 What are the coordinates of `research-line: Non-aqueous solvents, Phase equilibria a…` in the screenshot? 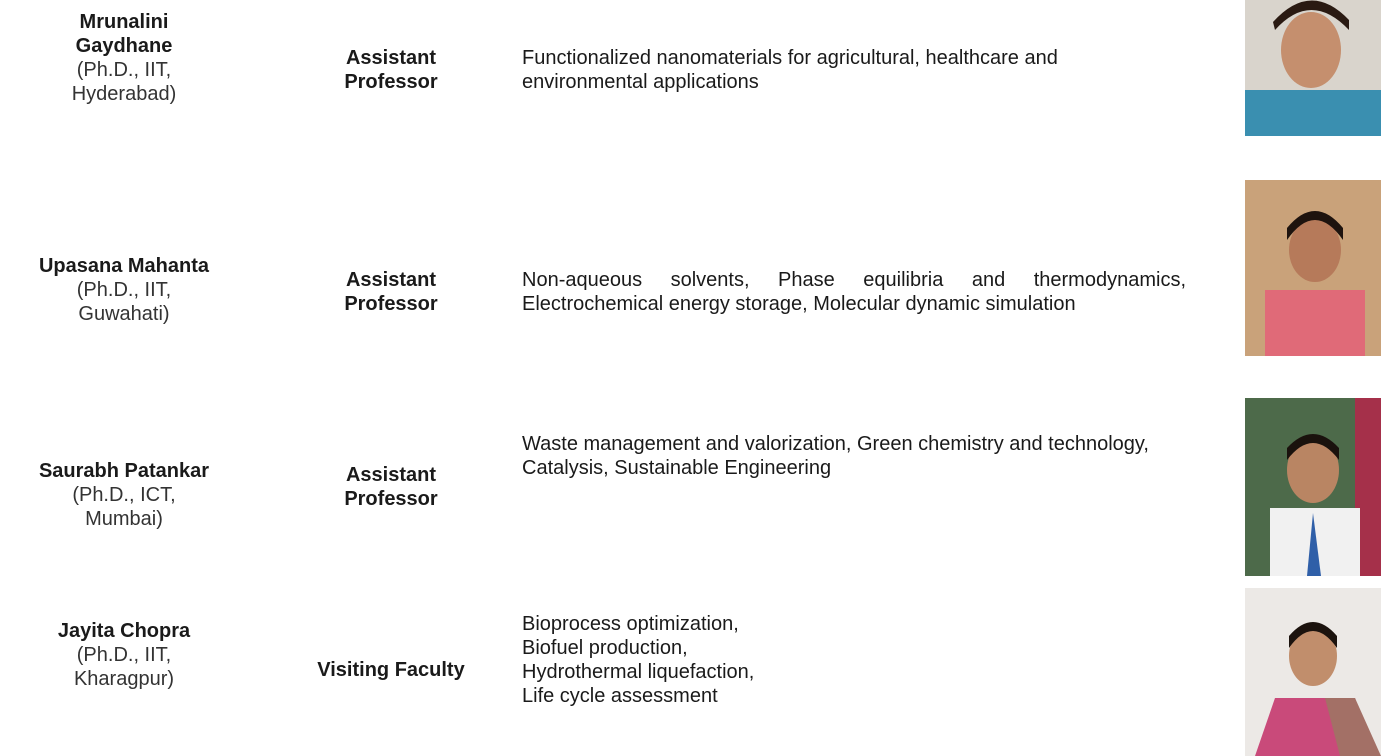 It's located at (854, 292).